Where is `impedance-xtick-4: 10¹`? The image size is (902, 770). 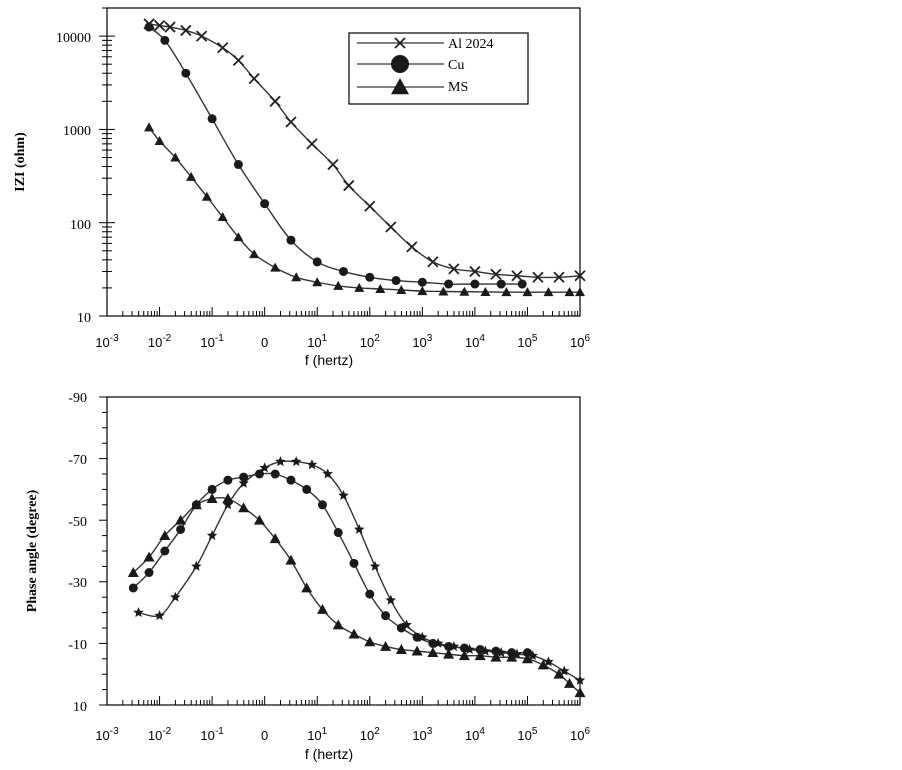 impedance-xtick-4: 10¹ is located at coordinates (317, 341).